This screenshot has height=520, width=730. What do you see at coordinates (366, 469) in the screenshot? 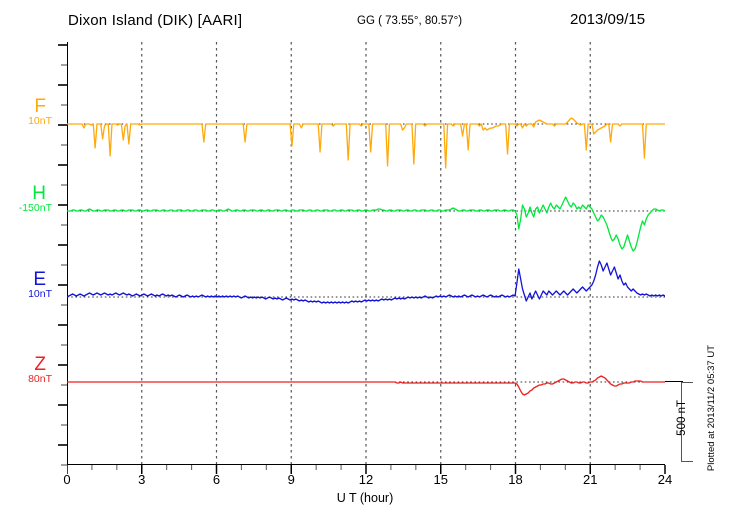
I see `x-axis-ticks` at bounding box center [366, 469].